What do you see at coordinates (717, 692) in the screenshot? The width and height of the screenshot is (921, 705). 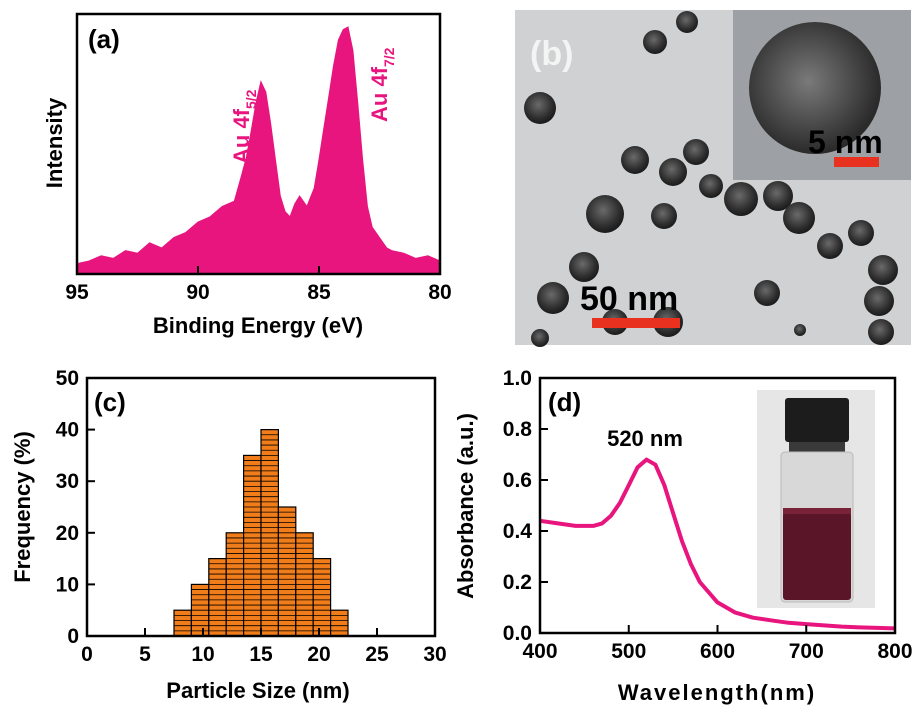 I see `abs-x-axis-label: Wavelength(nm)` at bounding box center [717, 692].